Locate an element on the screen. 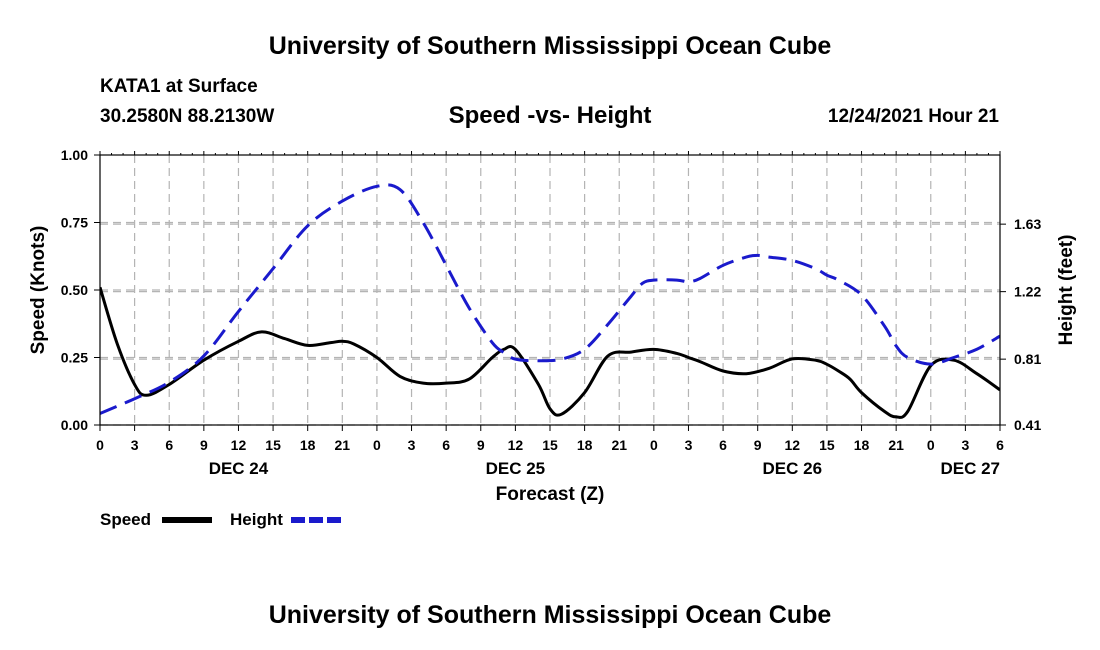 This screenshot has height=650, width=1100. y2-tick-label: 0.41 is located at coordinates (1027, 425).